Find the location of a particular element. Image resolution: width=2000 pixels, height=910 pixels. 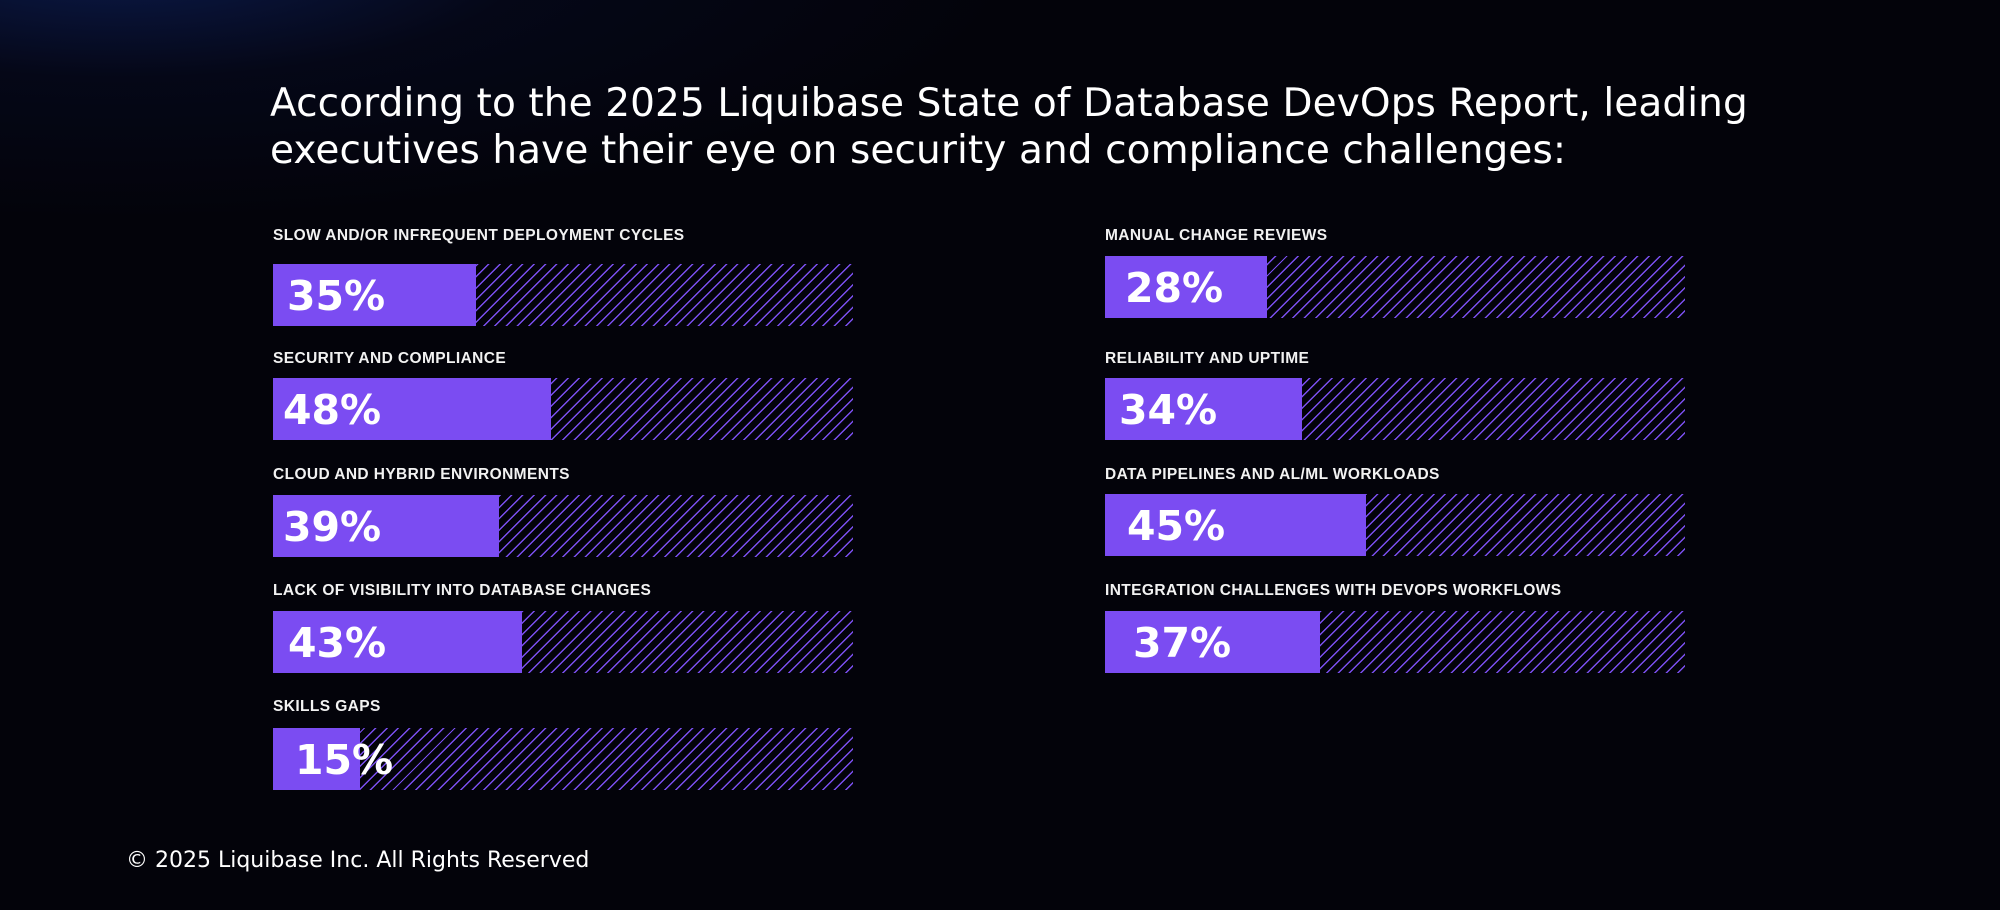

category-label: SKILLS GAPS is located at coordinates (327, 706).